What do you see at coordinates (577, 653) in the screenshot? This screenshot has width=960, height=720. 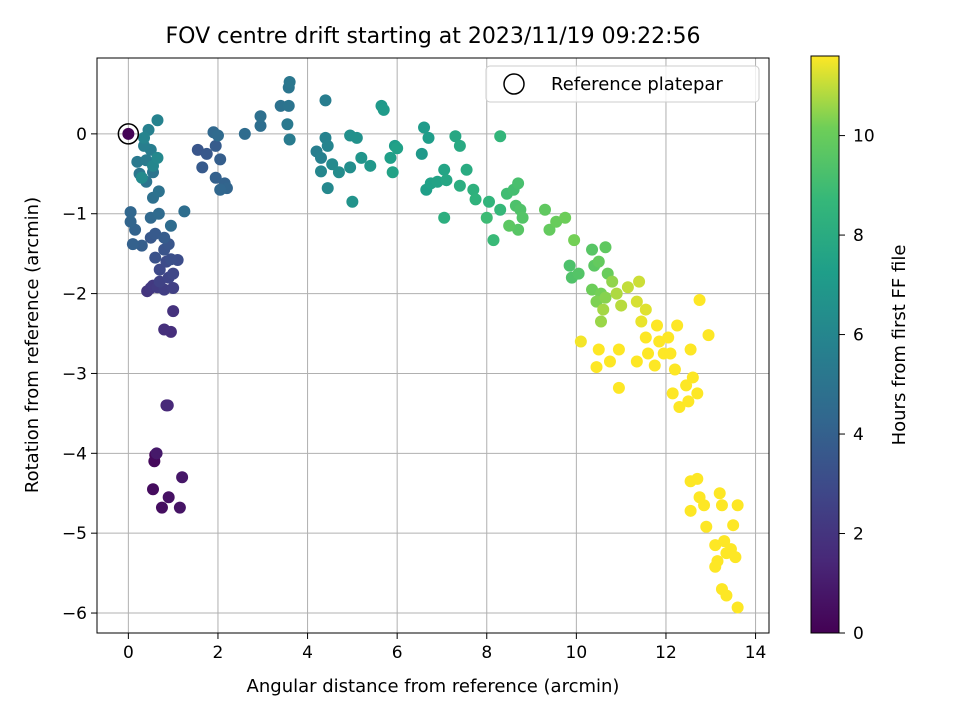 I see `x-tick-label: 10` at bounding box center [577, 653].